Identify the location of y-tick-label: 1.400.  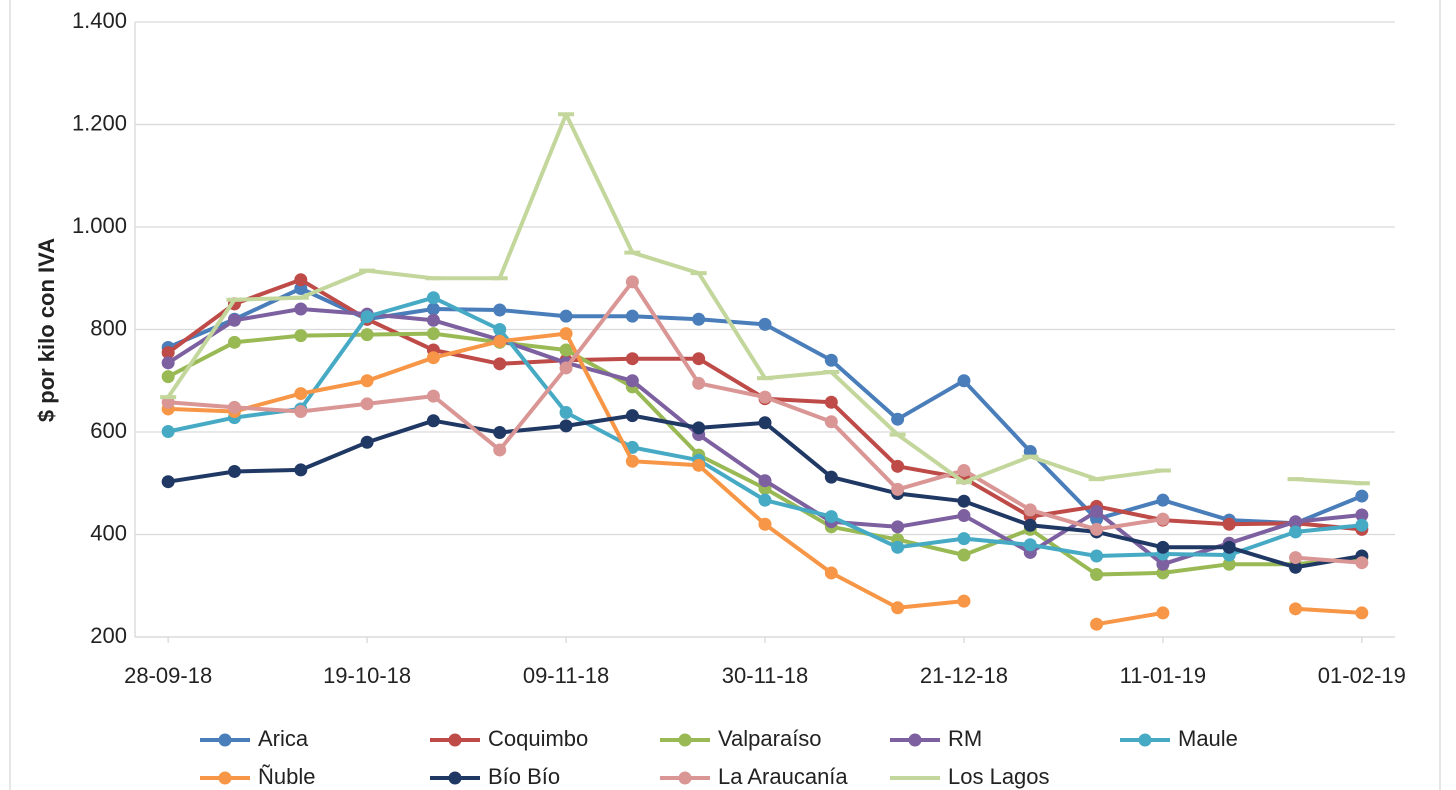
(99, 20).